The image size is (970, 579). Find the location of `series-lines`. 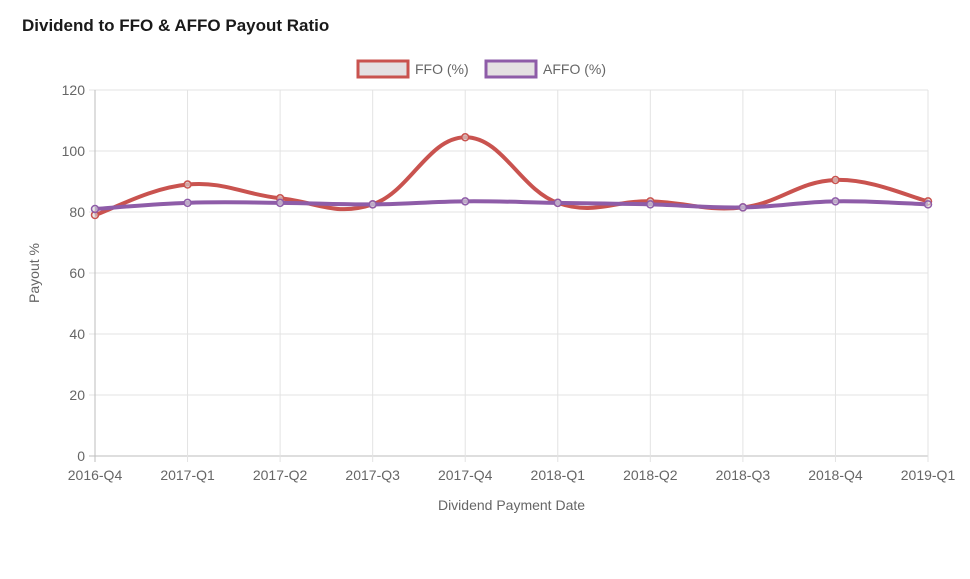

series-lines is located at coordinates (511, 176).